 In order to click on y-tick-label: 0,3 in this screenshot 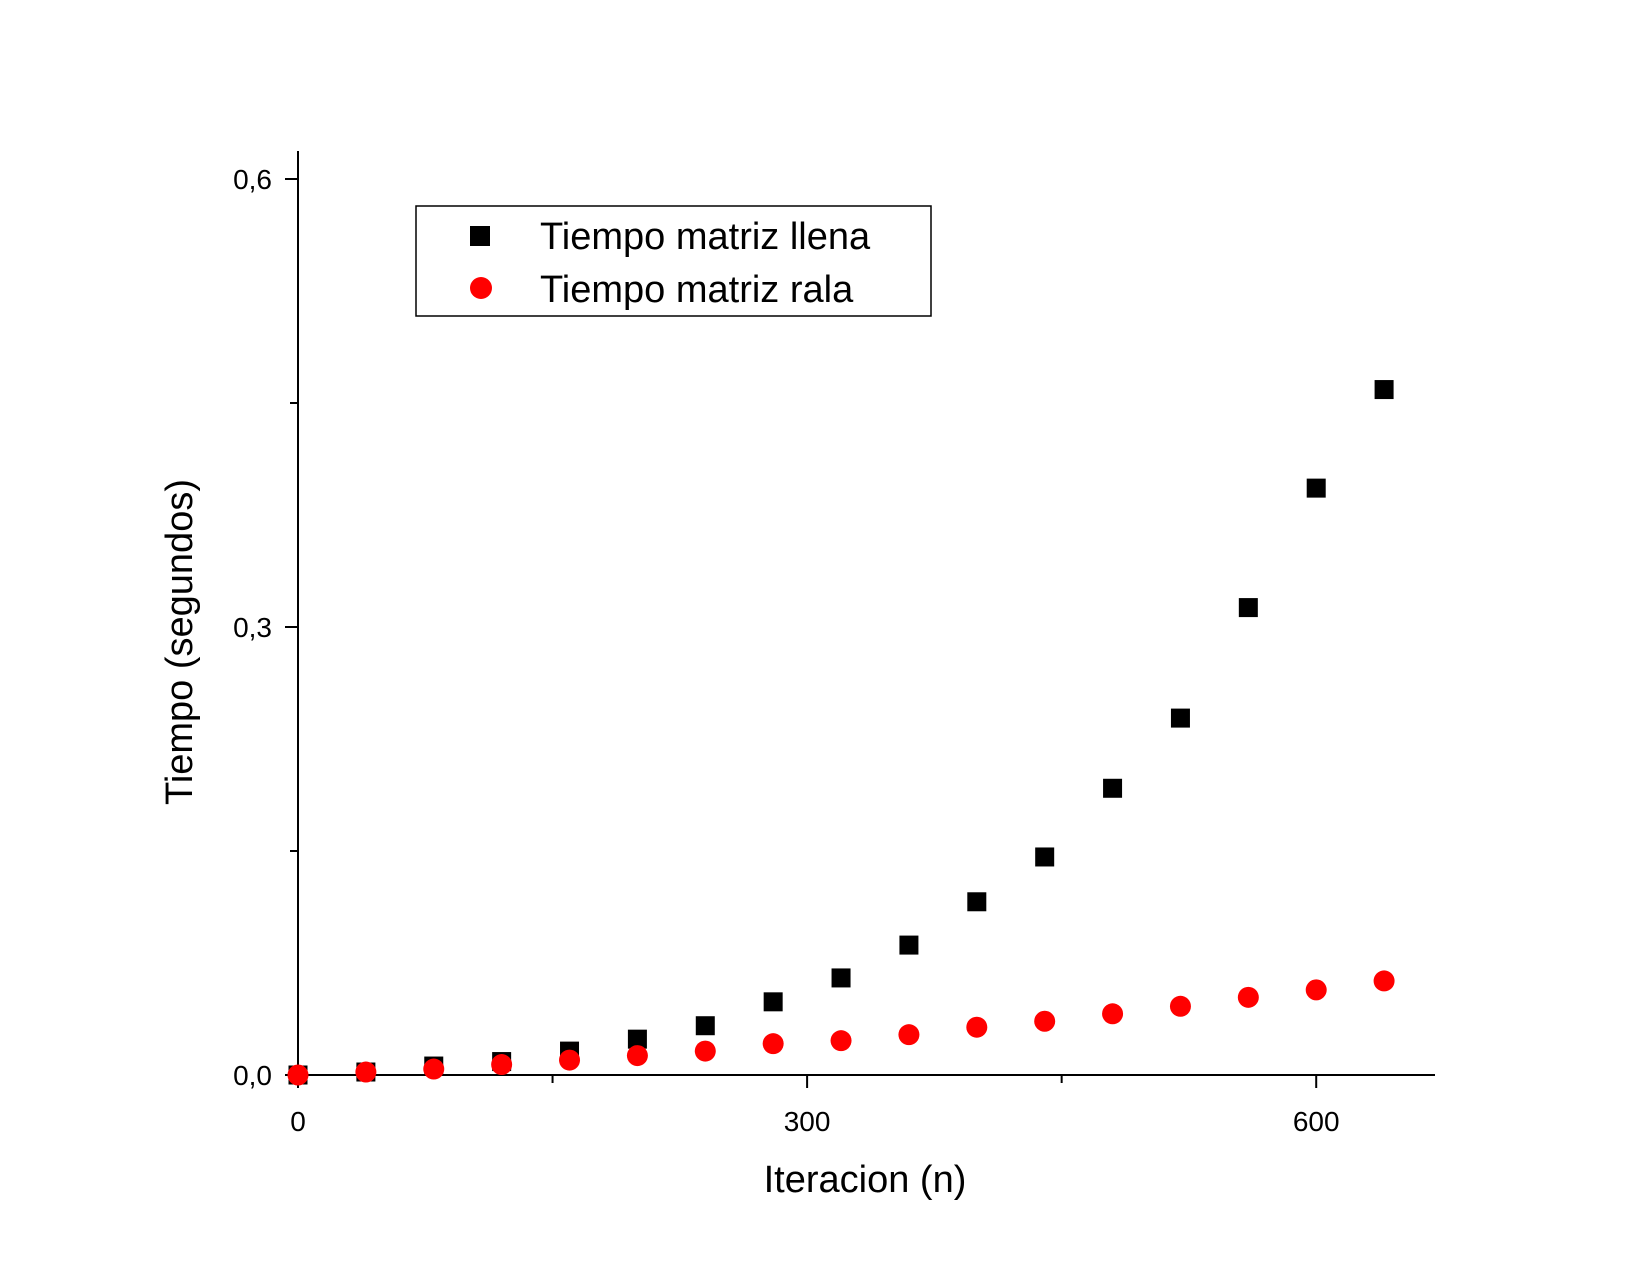, I will do `click(252, 627)`.